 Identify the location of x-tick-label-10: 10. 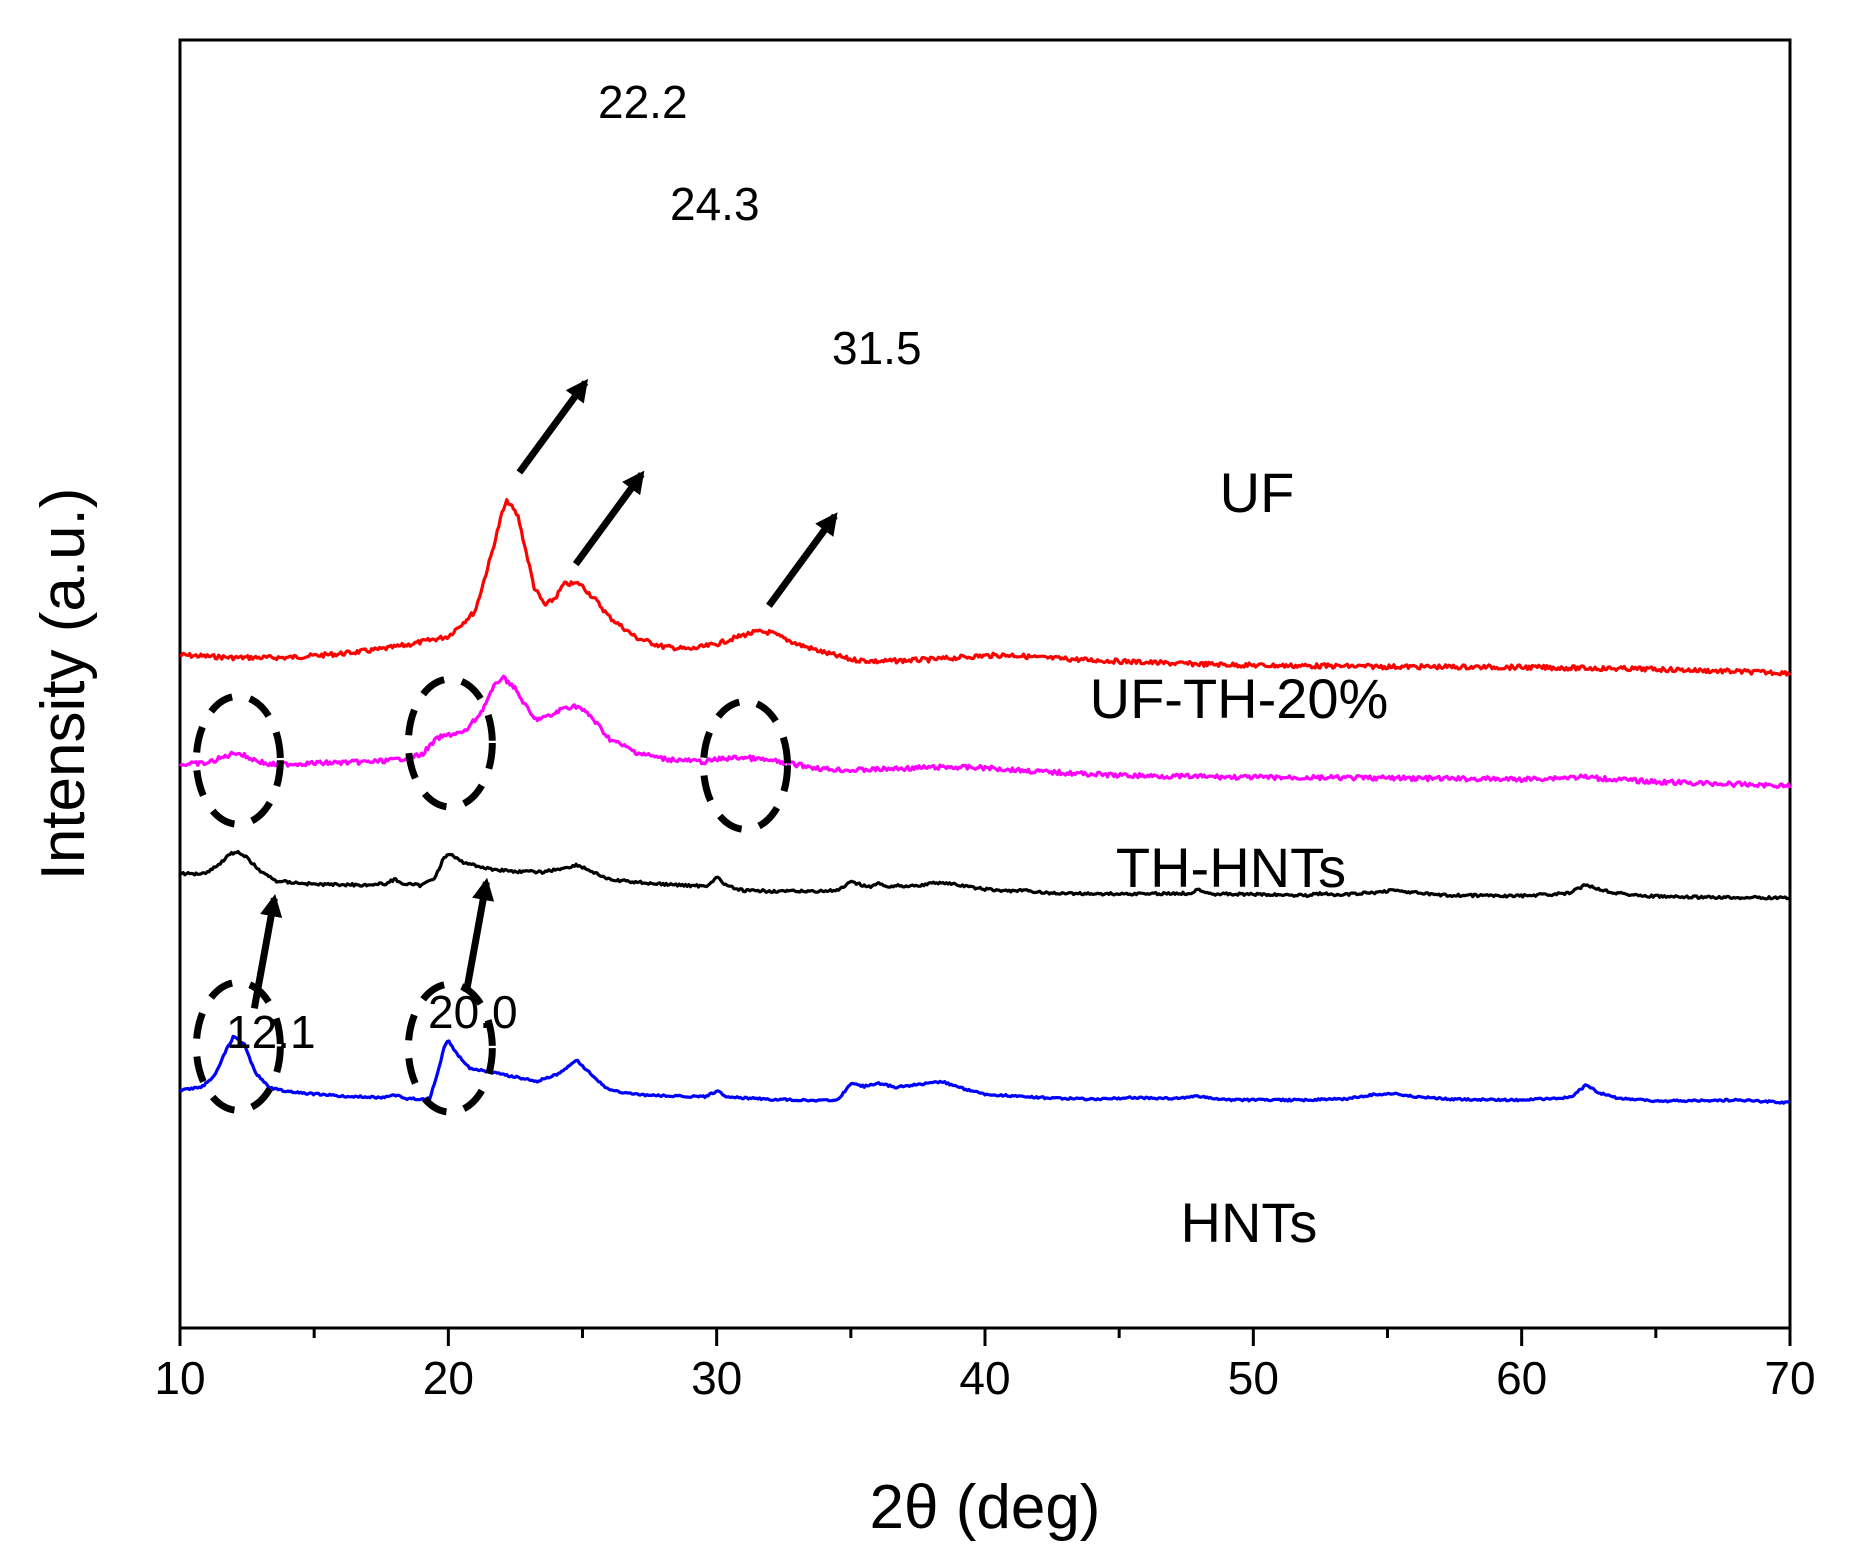
(179, 1378).